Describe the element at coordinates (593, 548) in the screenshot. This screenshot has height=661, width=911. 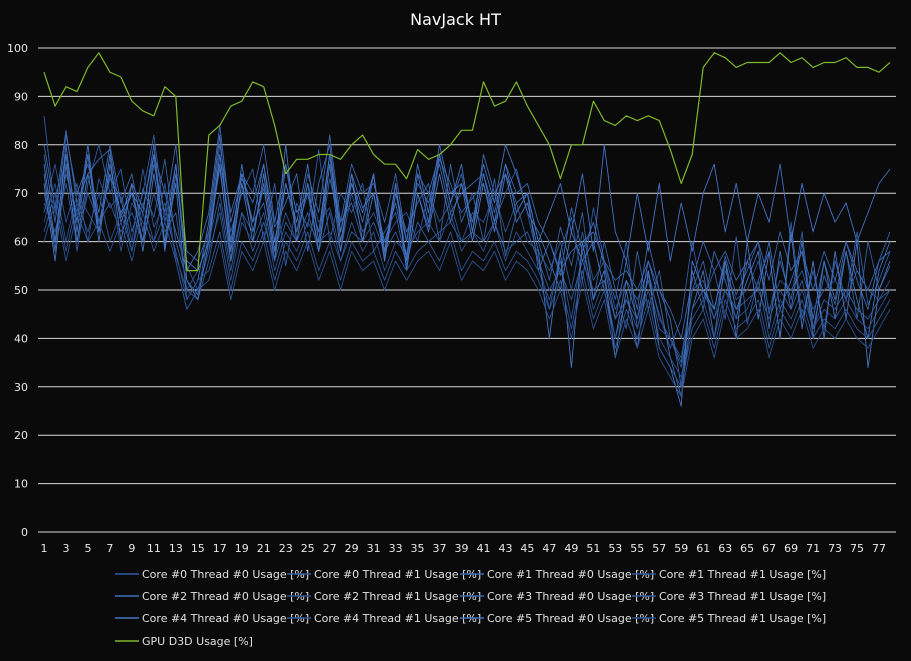
I see `x-tick-label: 51` at that location.